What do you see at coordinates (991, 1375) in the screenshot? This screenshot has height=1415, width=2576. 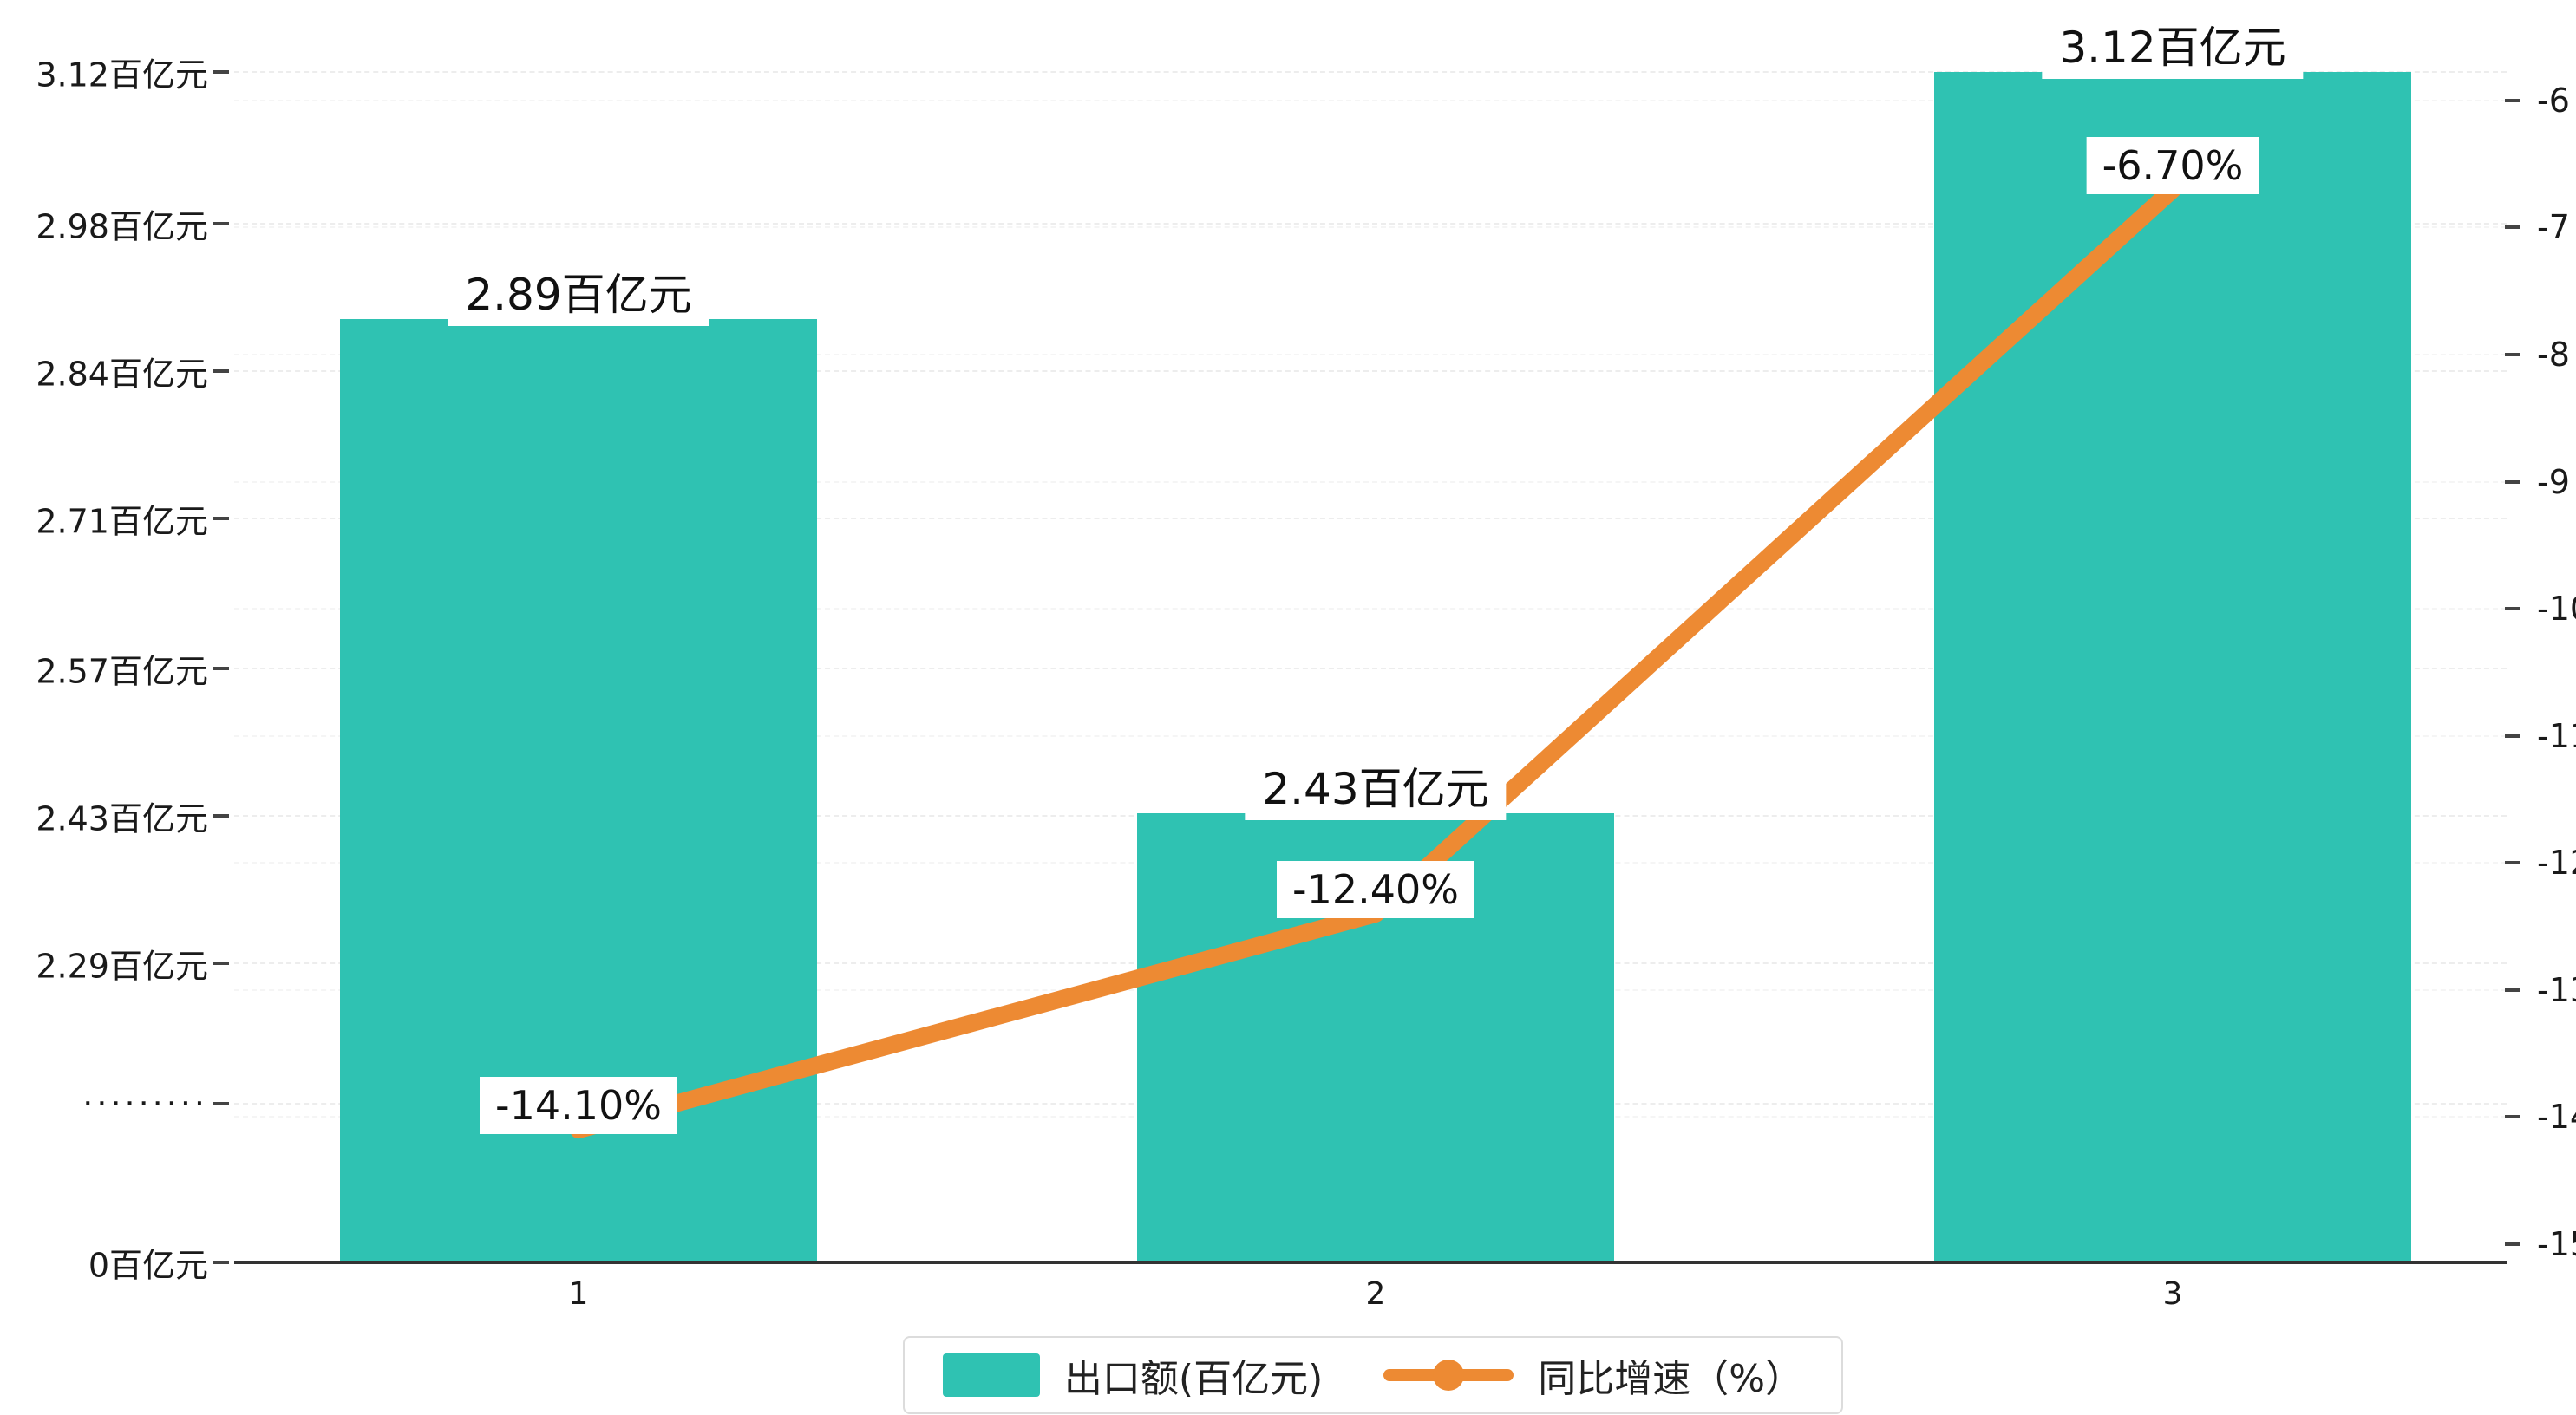 I see `legend-bar-swatch` at bounding box center [991, 1375].